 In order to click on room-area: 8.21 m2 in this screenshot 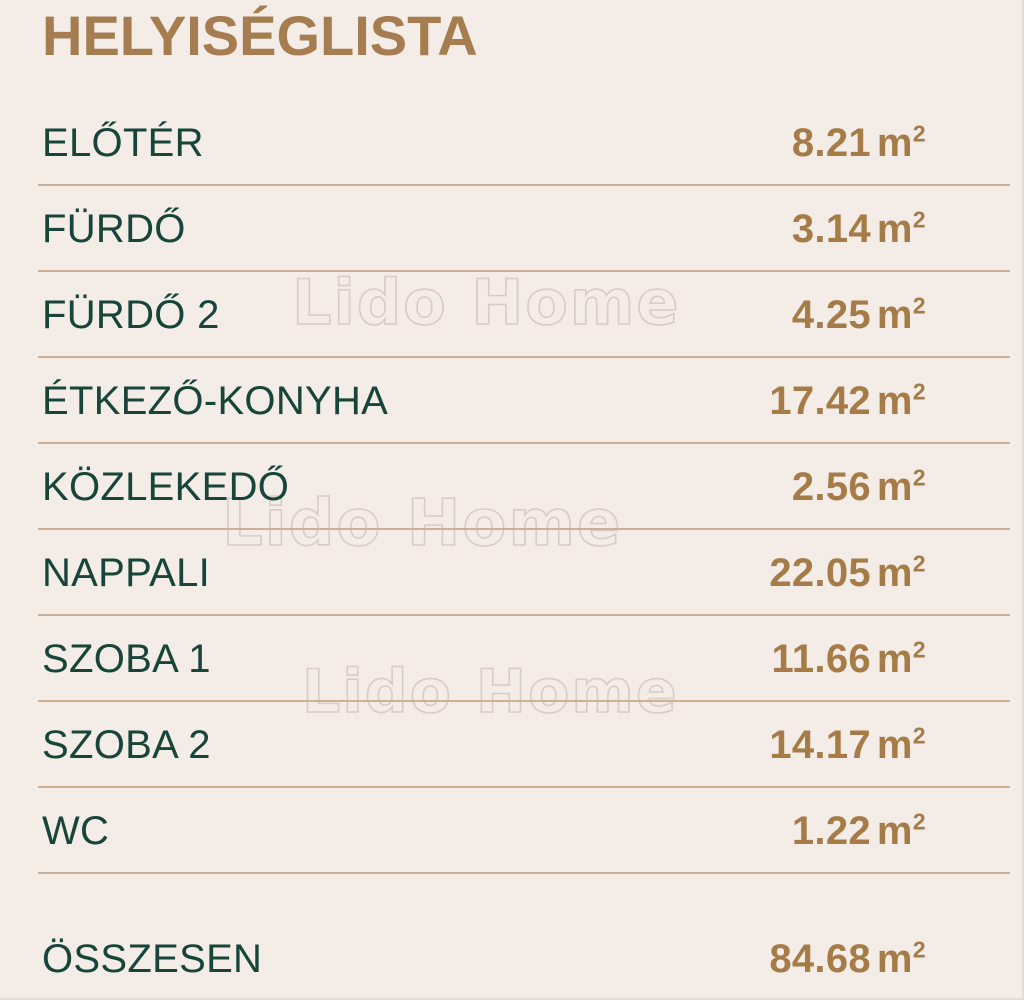, I will do `click(900, 142)`.